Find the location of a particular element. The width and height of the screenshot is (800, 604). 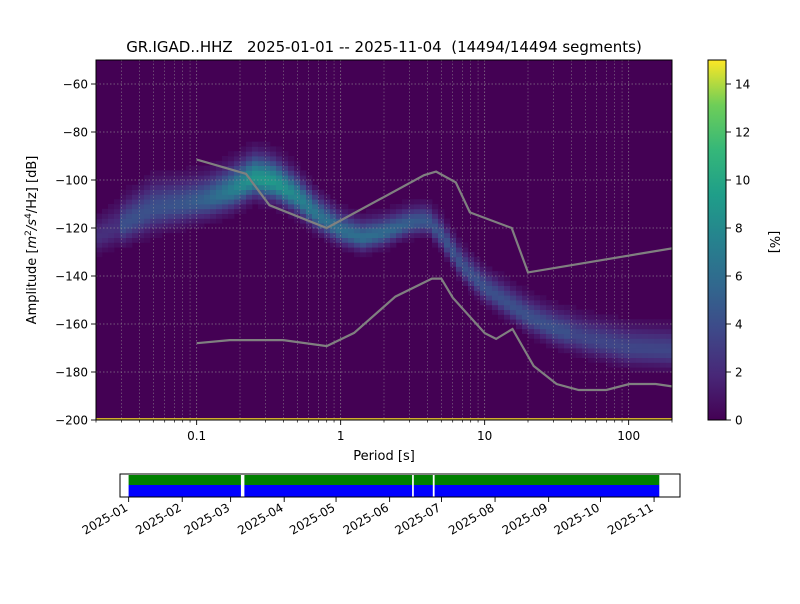

colorbar-tick-label: 2 is located at coordinates (739, 373).